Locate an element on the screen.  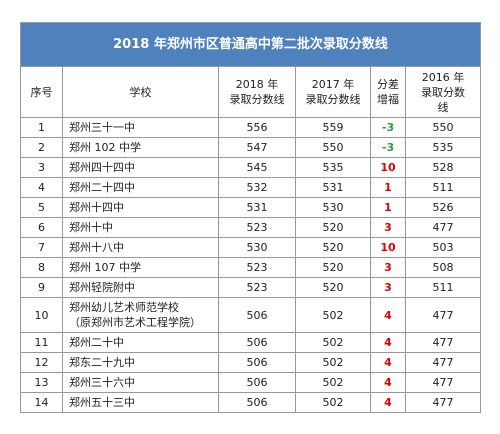
table-row: 6 郑州十中 523 520 3 477 is located at coordinates (250, 227).